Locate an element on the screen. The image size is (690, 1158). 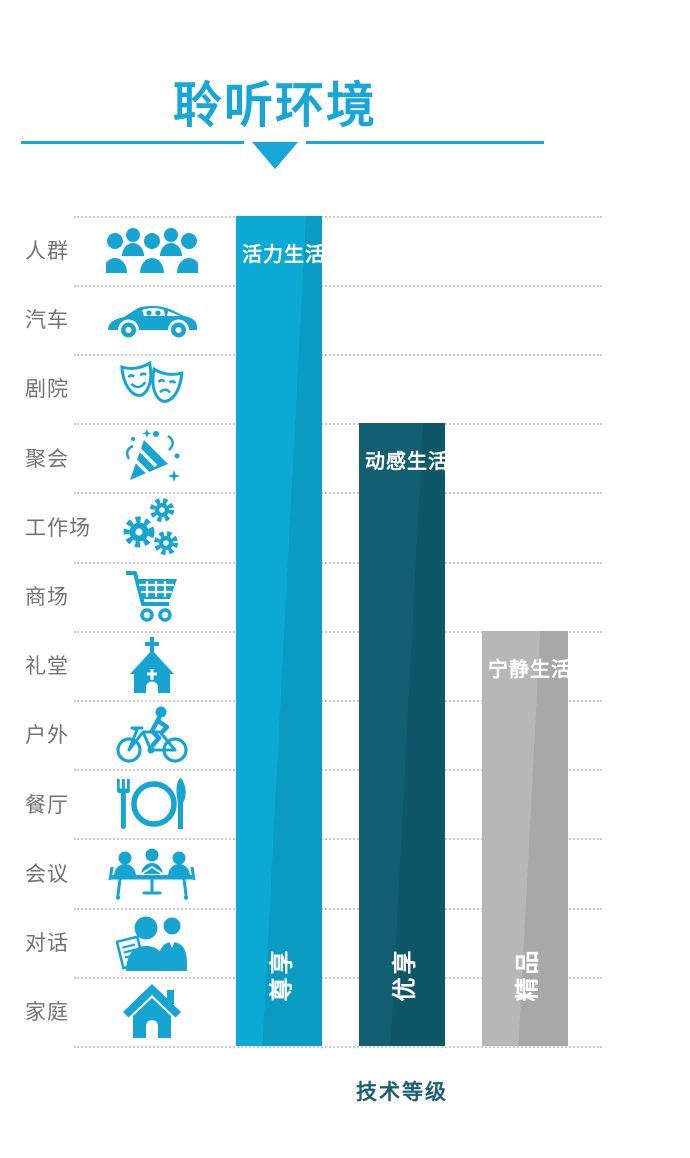
row-label: 商场 is located at coordinates (47, 597).